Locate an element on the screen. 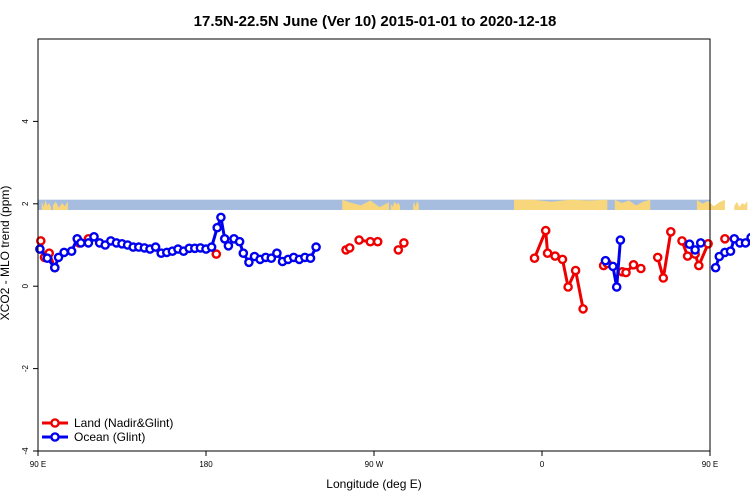 This screenshot has width=750, height=500. y-tick-label: 0 is located at coordinates (25, 285).